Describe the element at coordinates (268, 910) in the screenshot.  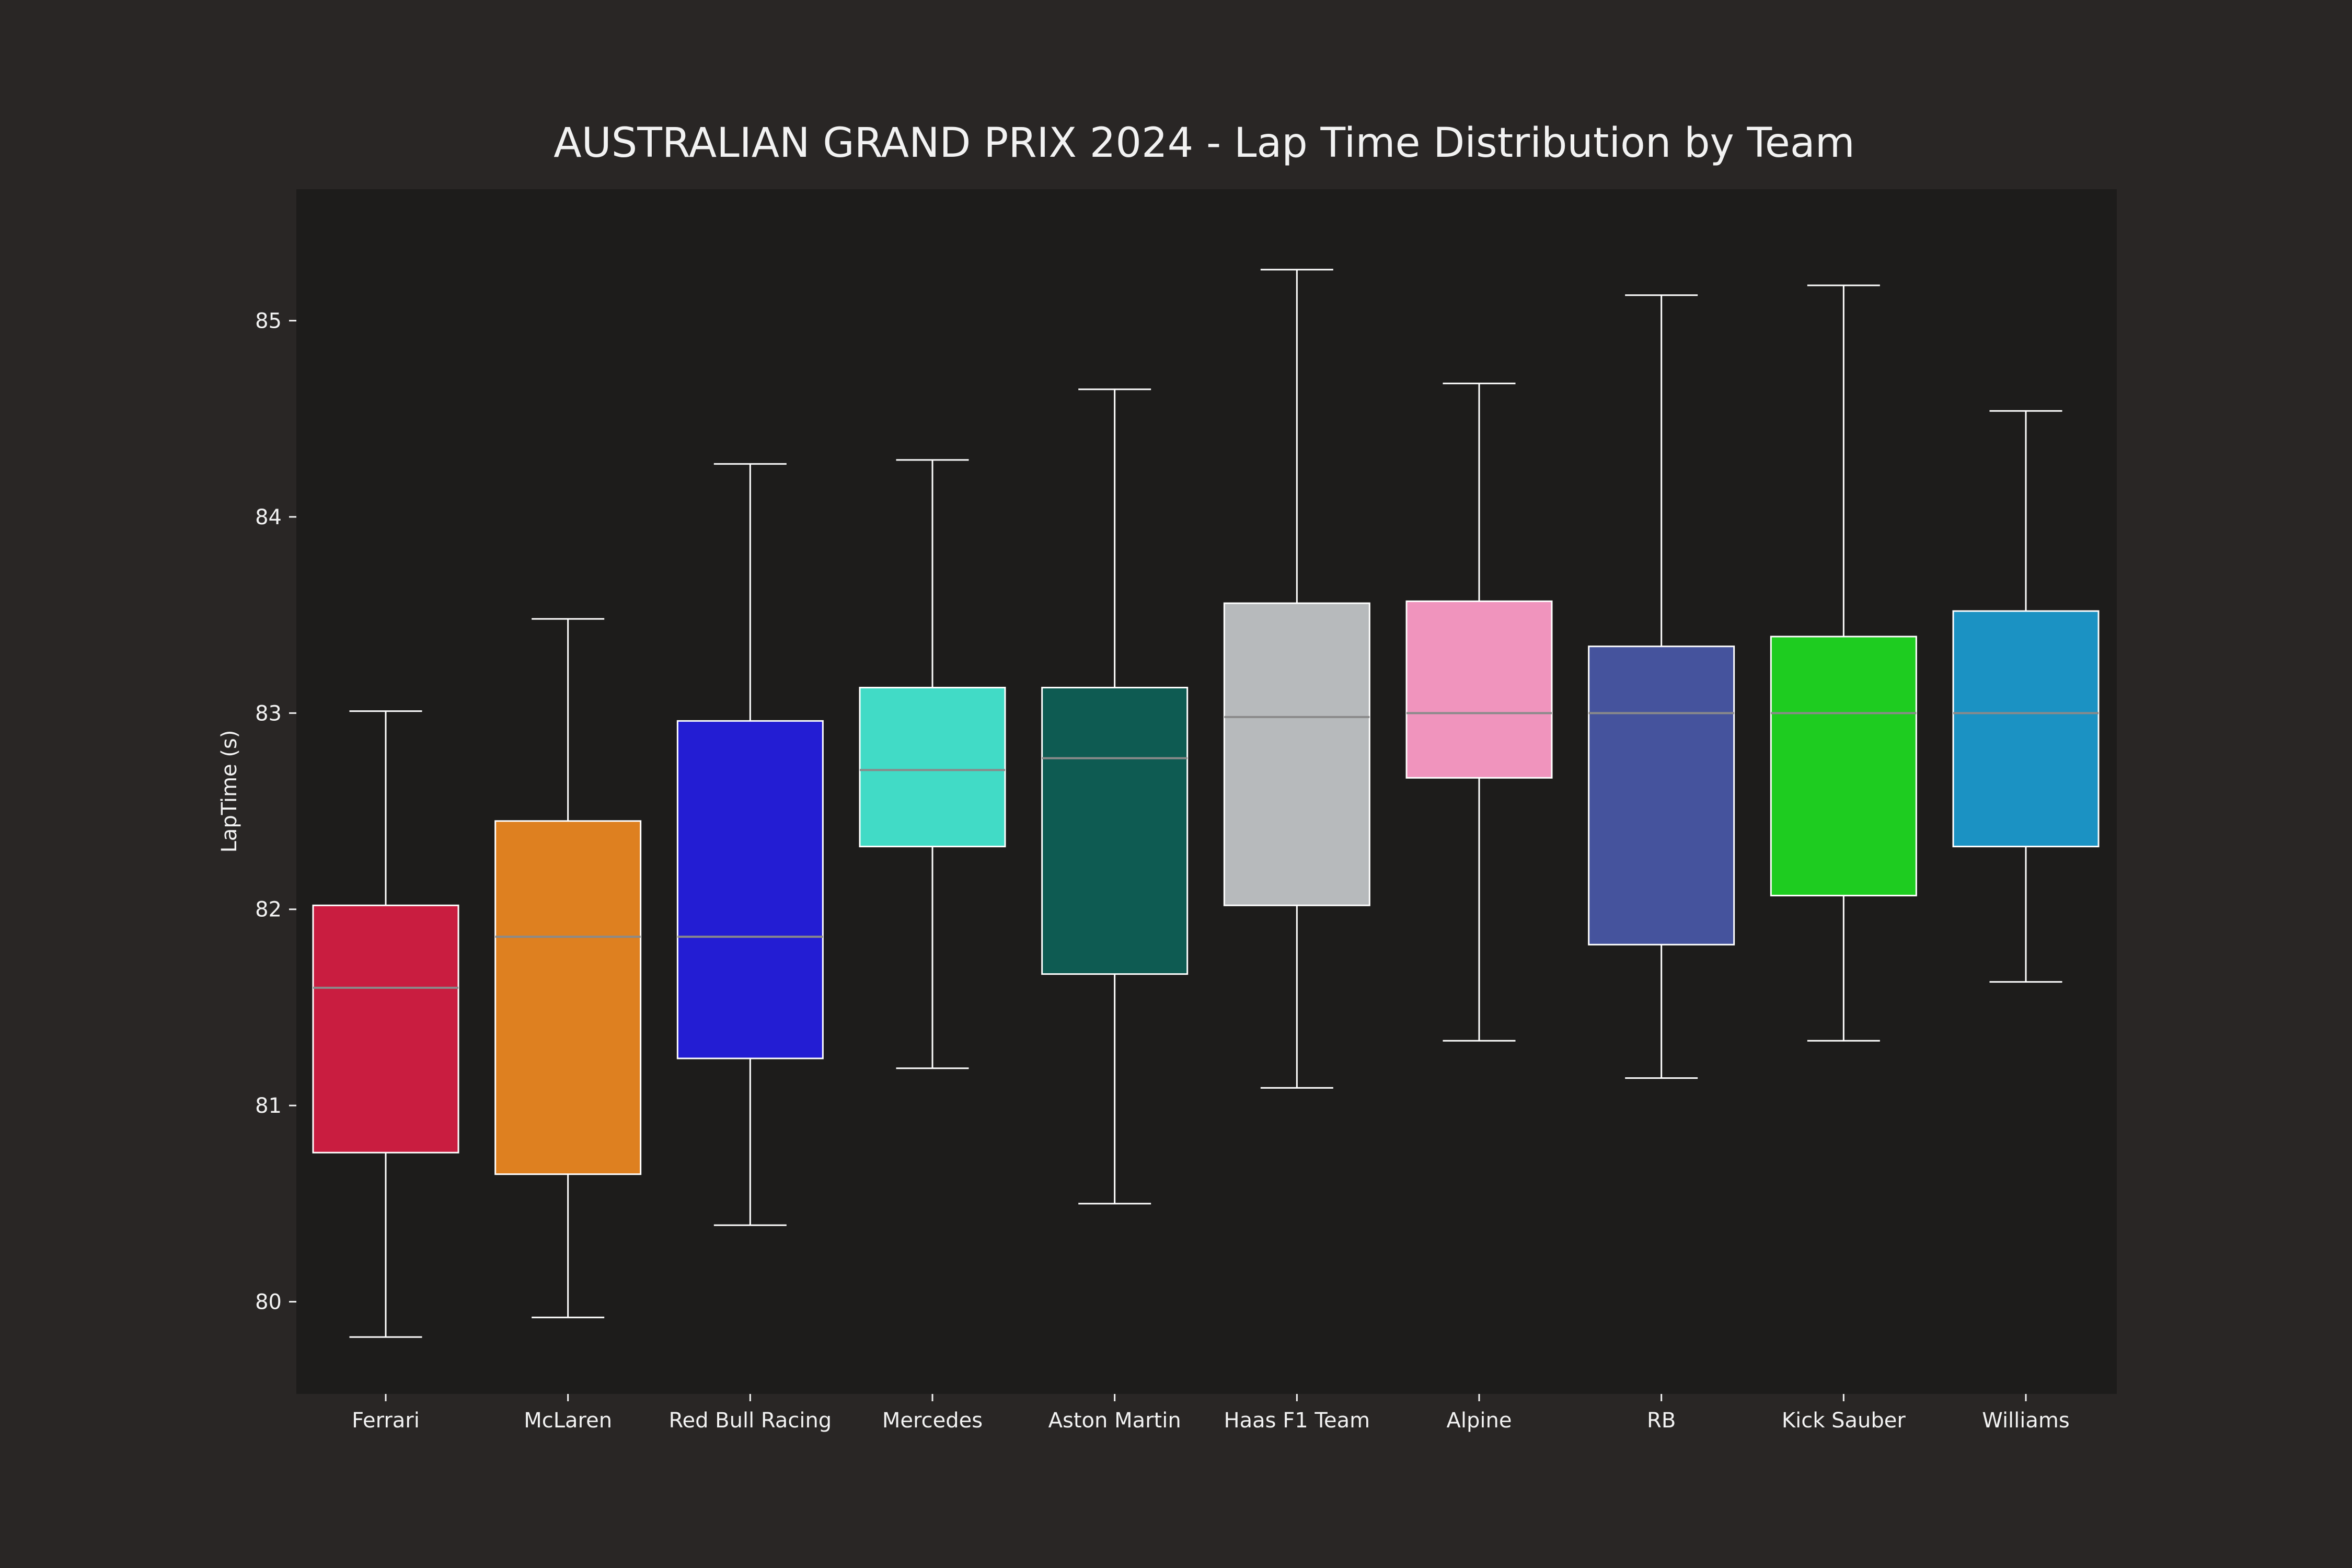
I see `y-tick-label: 82` at that location.